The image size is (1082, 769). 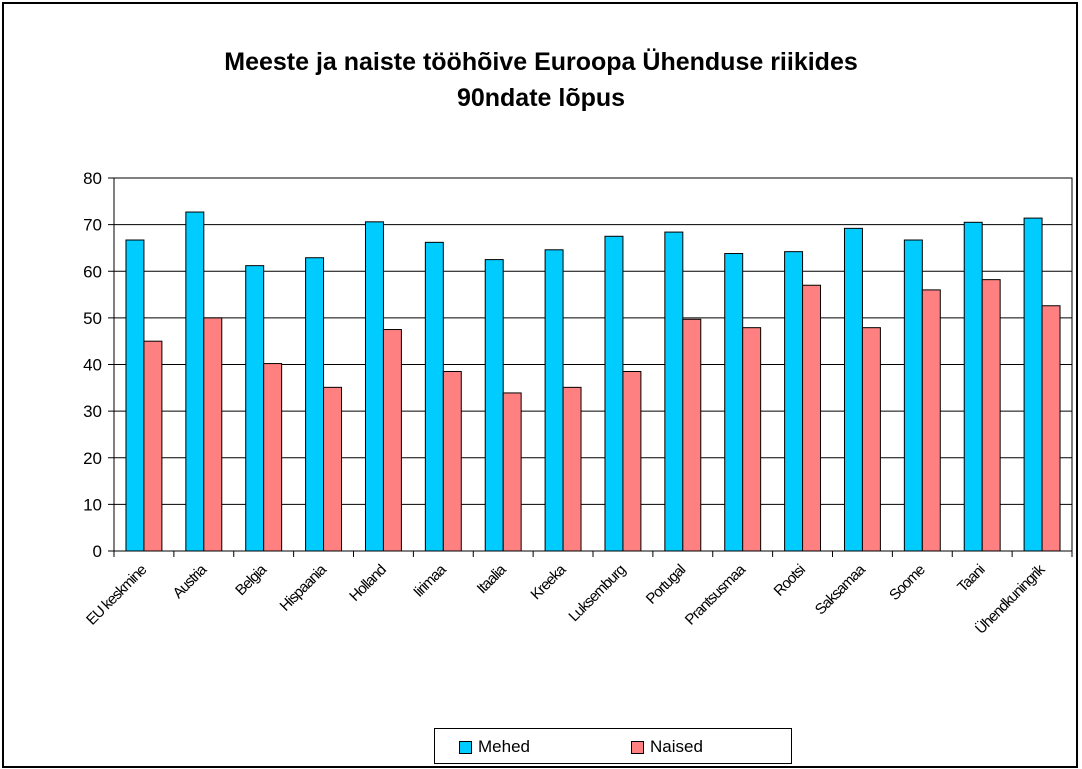 What do you see at coordinates (597, 593) in the screenshot?
I see `x-category-label: Luksemburg` at bounding box center [597, 593].